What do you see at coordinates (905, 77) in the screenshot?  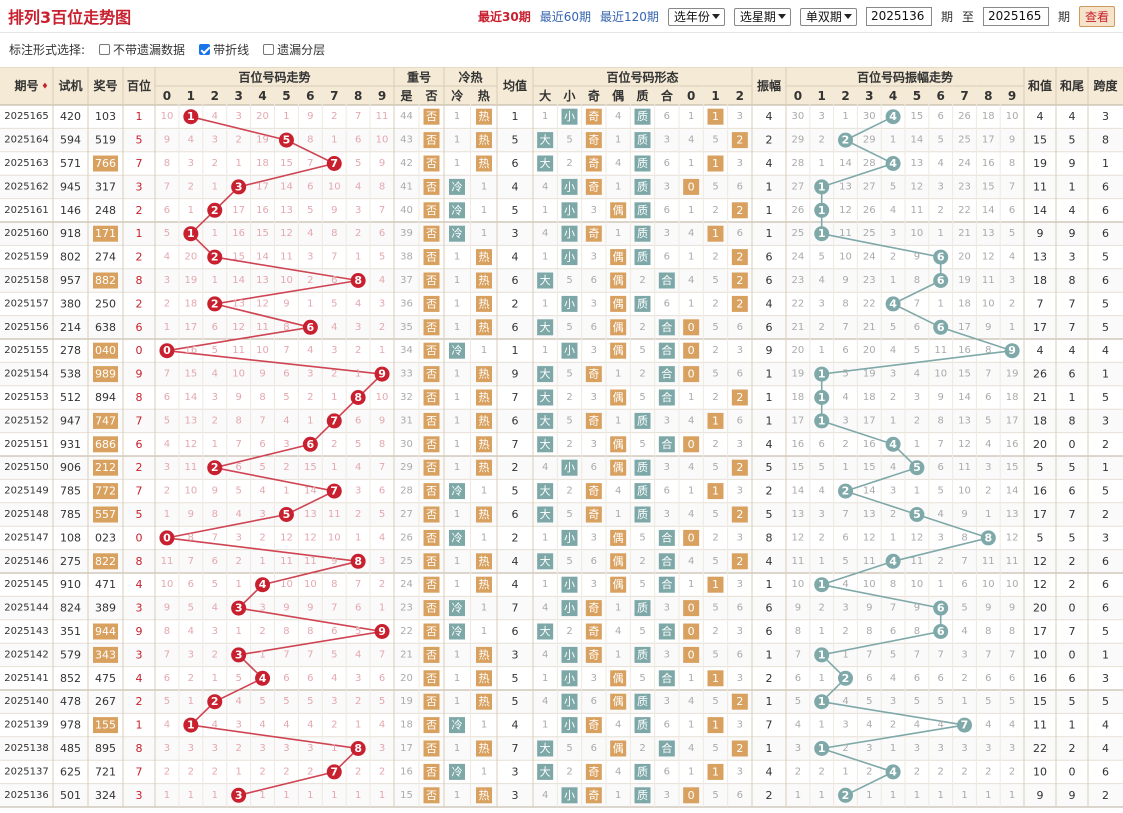 I see `amplitude-trend-header: 百位号码振幅走势` at bounding box center [905, 77].